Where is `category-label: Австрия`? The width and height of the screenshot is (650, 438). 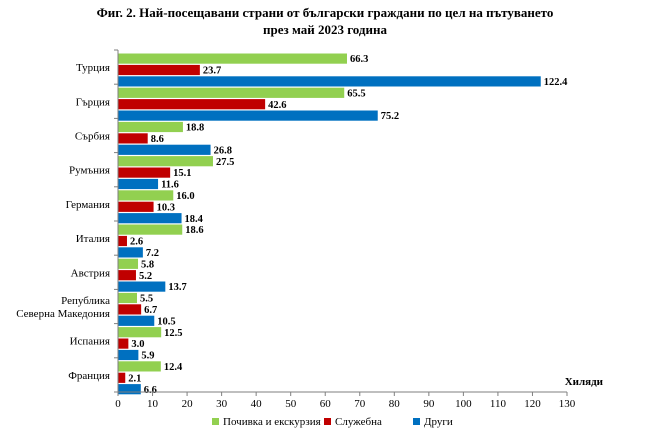
category-label: Австрия is located at coordinates (90, 273).